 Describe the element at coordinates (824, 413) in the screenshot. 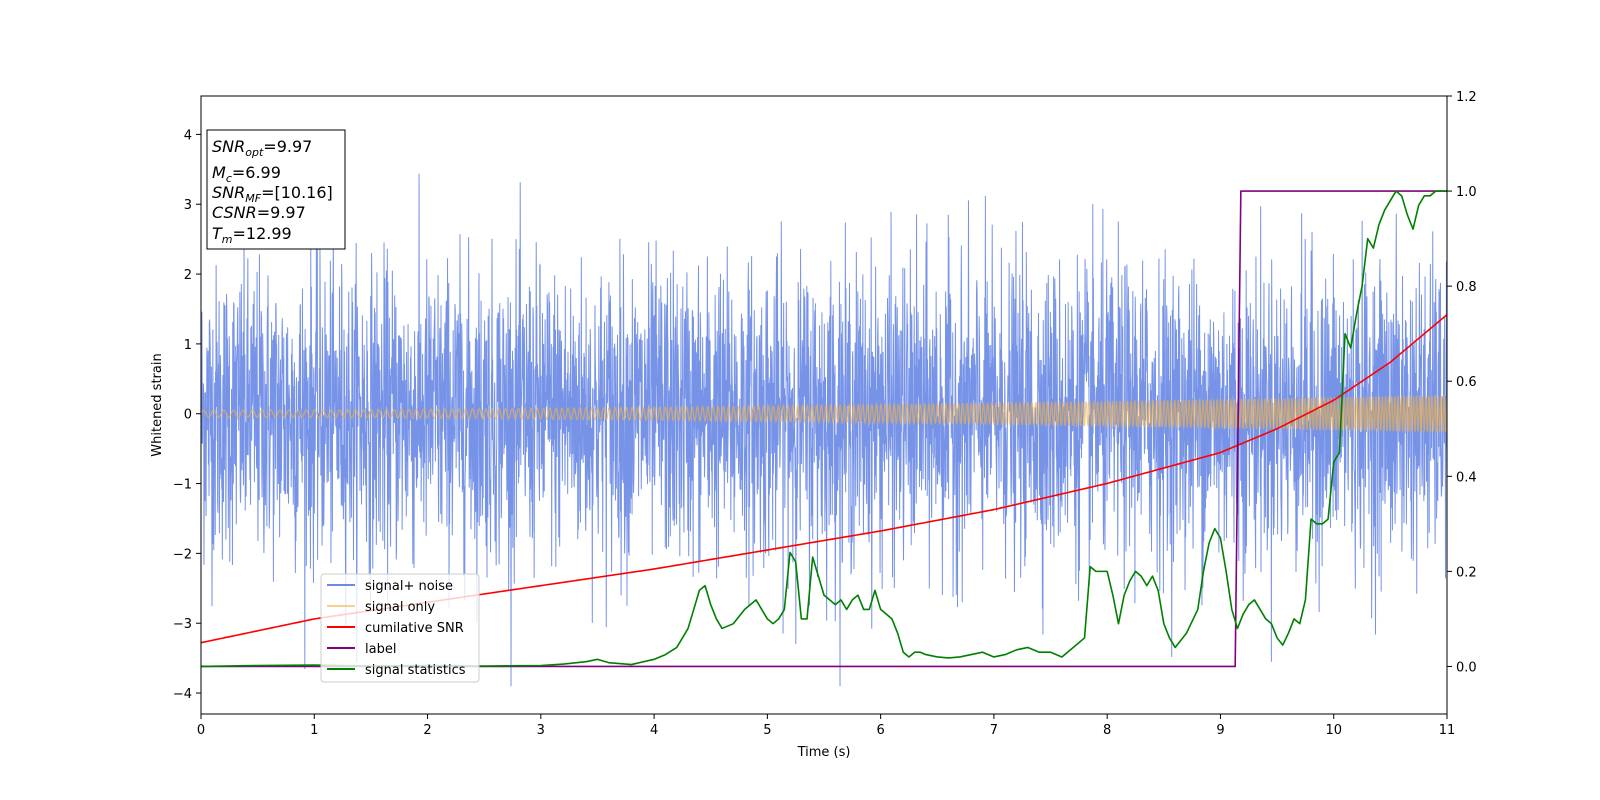

I see `series-signal-only-line` at that location.